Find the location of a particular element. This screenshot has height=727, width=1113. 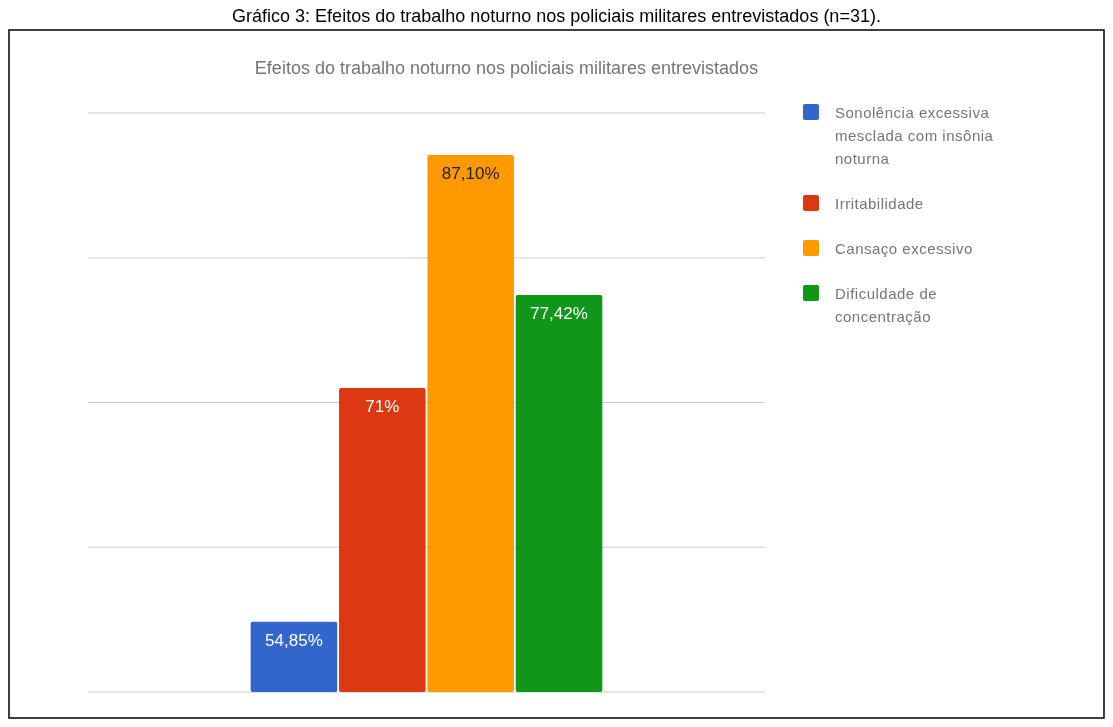

chart-title: Efeitos do trabalho noturno nos policiais militares entrevistados is located at coordinates (506, 68).